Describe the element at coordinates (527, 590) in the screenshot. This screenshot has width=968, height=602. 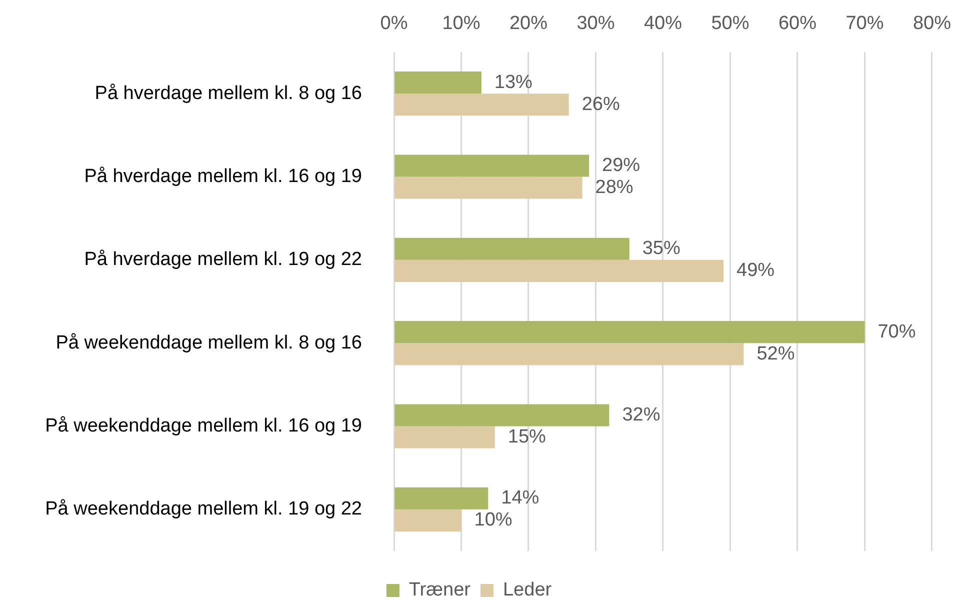
I see `legend-label: Leder` at that location.